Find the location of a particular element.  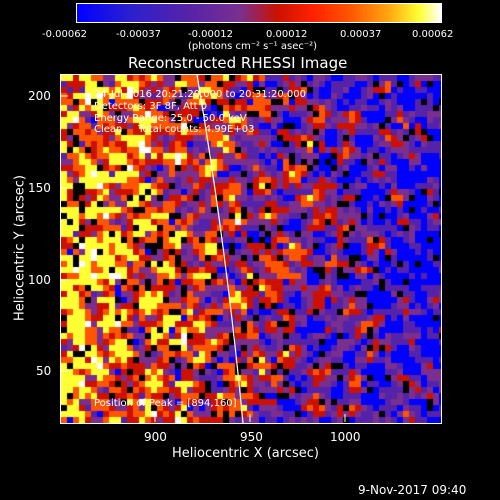

colorbar-tick-1: -0.00037 is located at coordinates (138, 34).